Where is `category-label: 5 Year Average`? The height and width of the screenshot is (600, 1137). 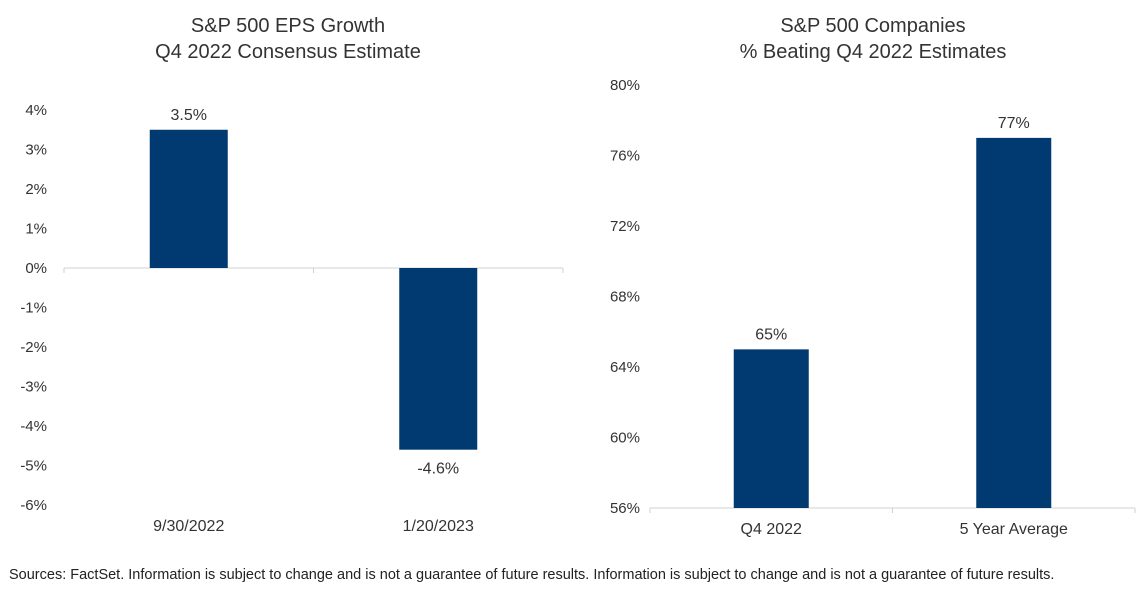
category-label: 5 Year Average is located at coordinates (1014, 529).